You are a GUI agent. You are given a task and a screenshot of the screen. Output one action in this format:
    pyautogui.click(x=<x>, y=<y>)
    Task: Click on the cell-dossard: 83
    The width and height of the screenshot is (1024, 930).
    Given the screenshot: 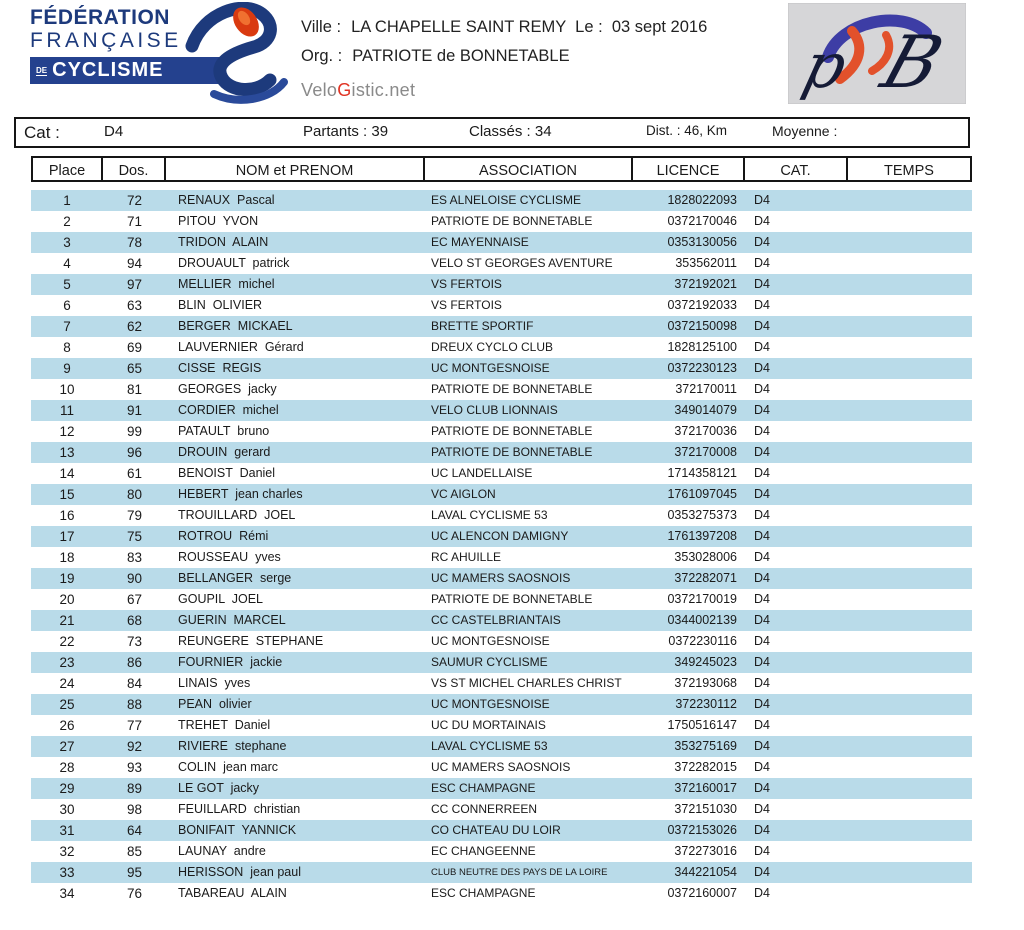 What is the action you would take?
    pyautogui.click(x=134, y=557)
    